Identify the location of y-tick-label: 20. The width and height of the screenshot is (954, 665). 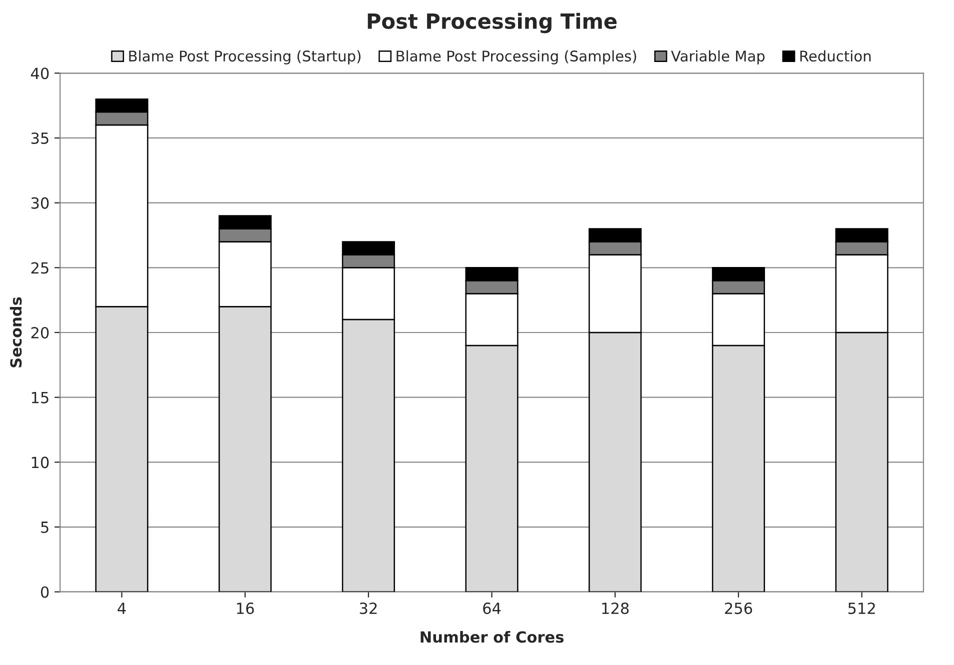
(40, 332).